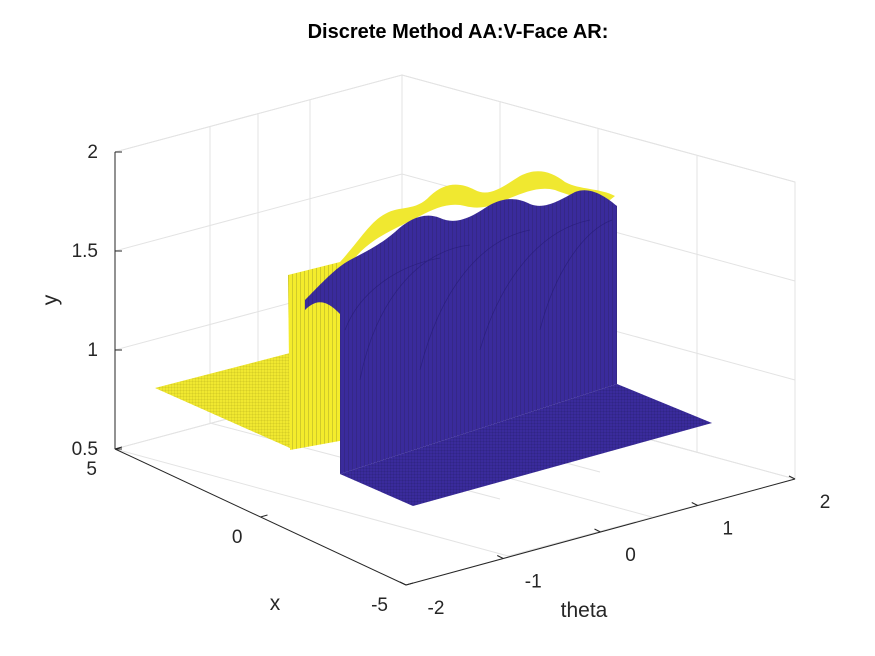  I want to click on z-tick-label: 1.5, so click(85, 251).